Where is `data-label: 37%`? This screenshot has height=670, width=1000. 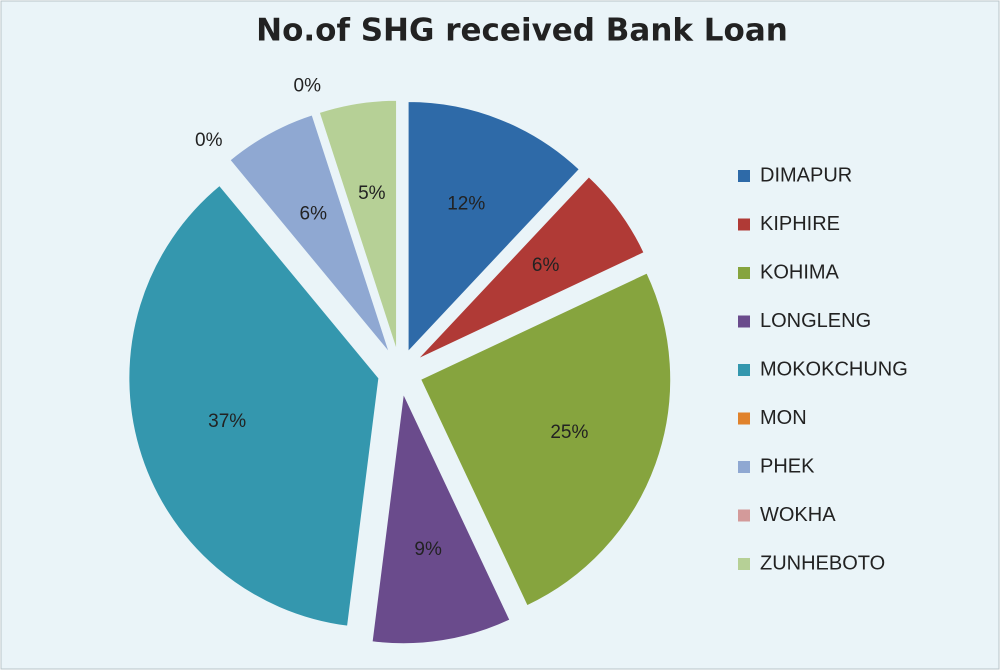
data-label: 37% is located at coordinates (227, 421).